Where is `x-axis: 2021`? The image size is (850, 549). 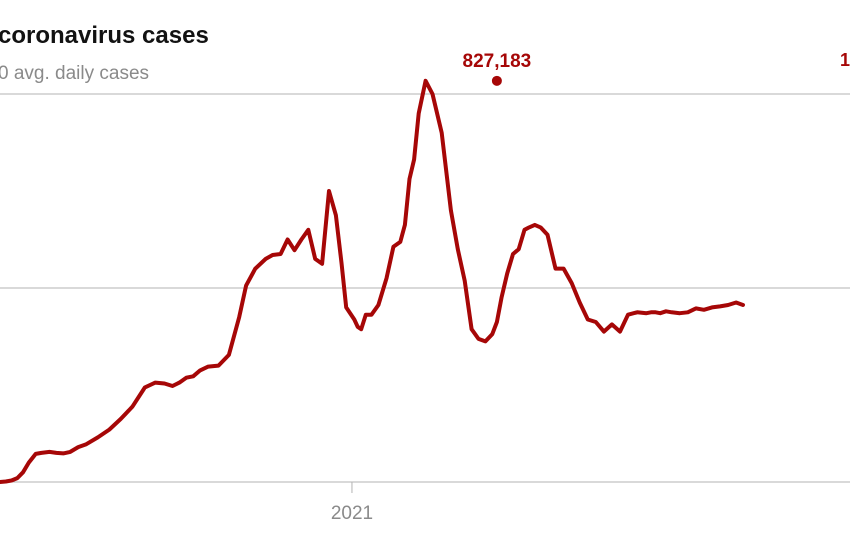
x-axis: 2021 is located at coordinates (352, 503).